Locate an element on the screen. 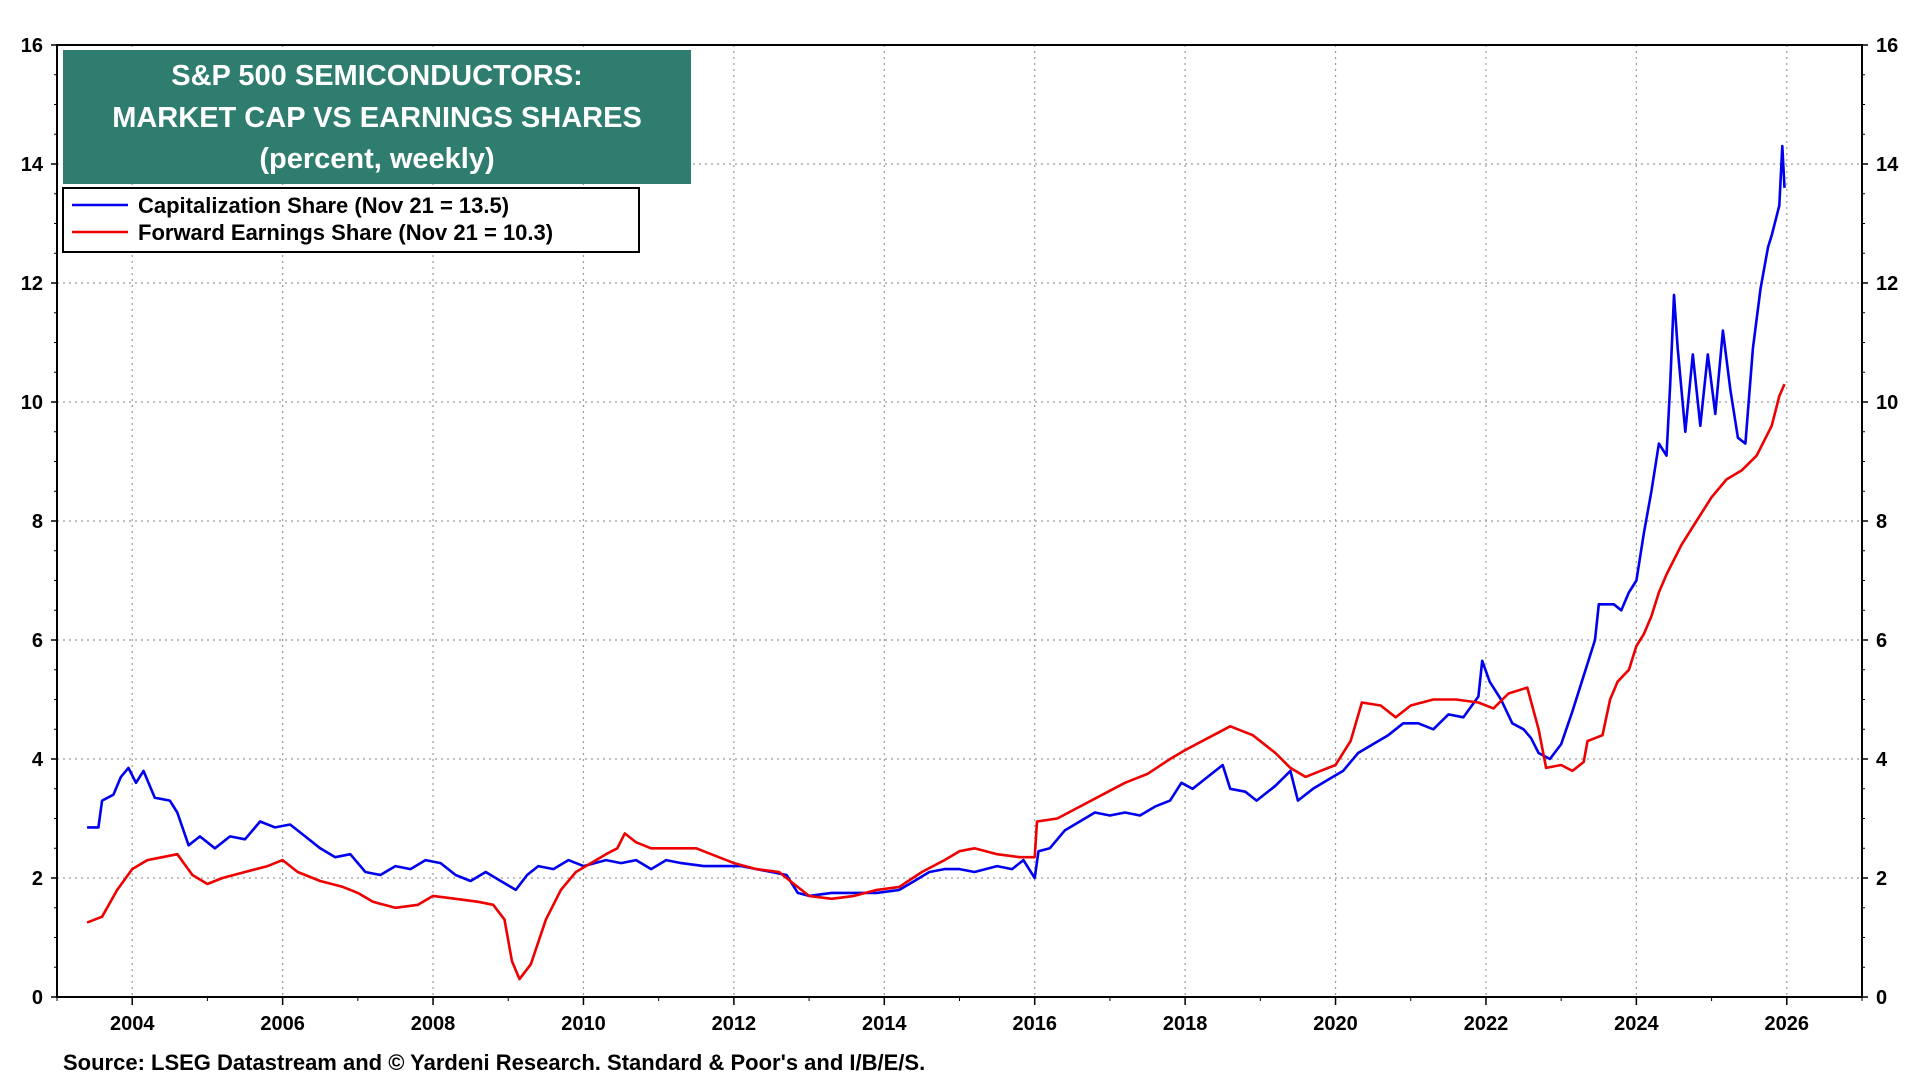 The height and width of the screenshot is (1080, 1920). x-tick-label: 2020 is located at coordinates (1335, 1024).